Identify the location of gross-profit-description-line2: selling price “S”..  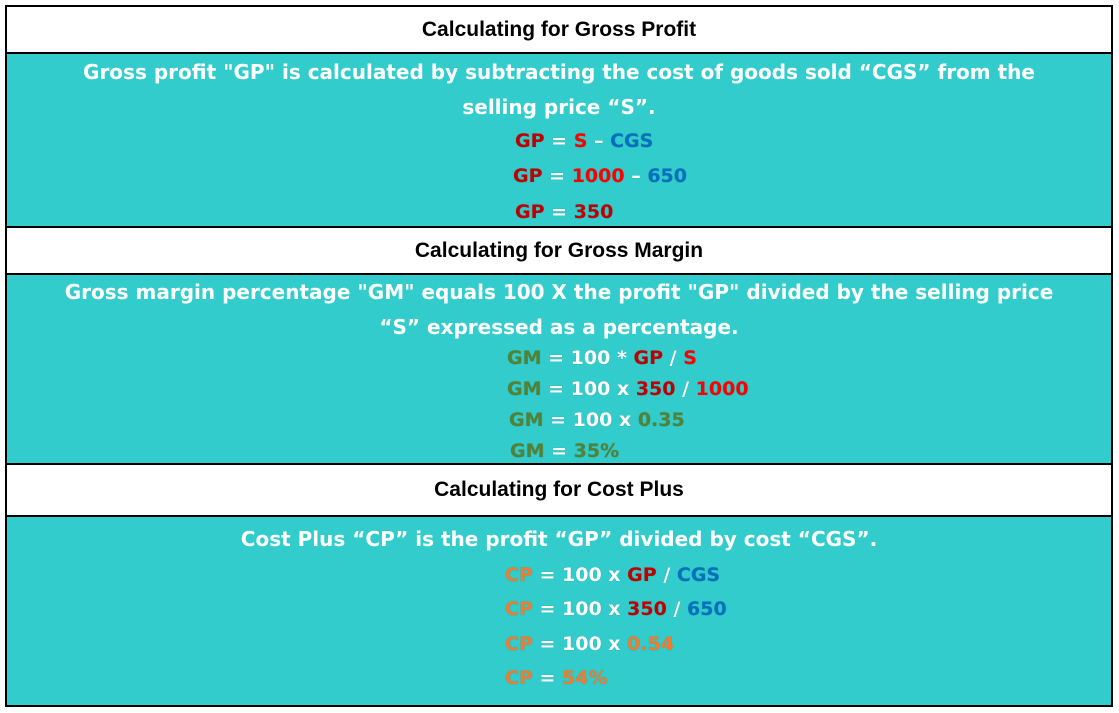
(559, 107).